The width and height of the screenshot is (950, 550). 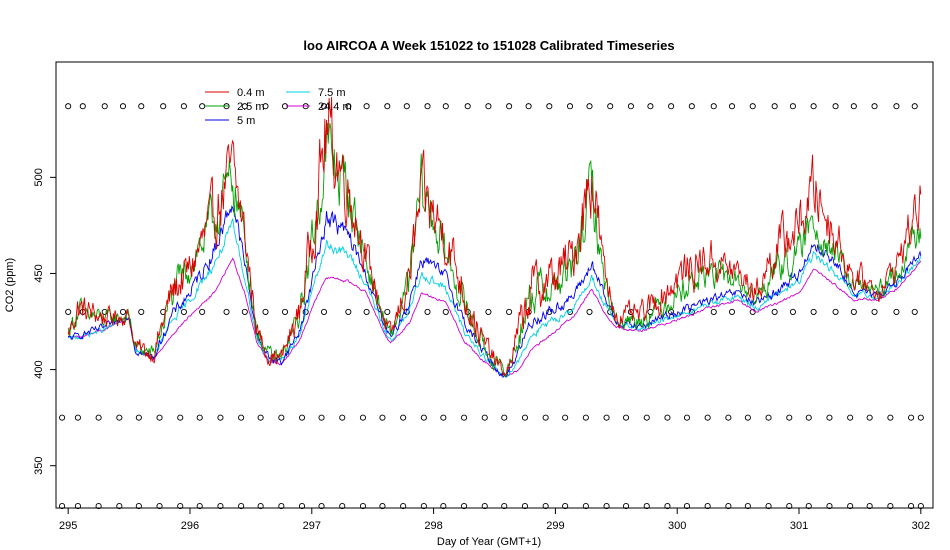 What do you see at coordinates (677, 526) in the screenshot?
I see `x-tick-label: 300` at bounding box center [677, 526].